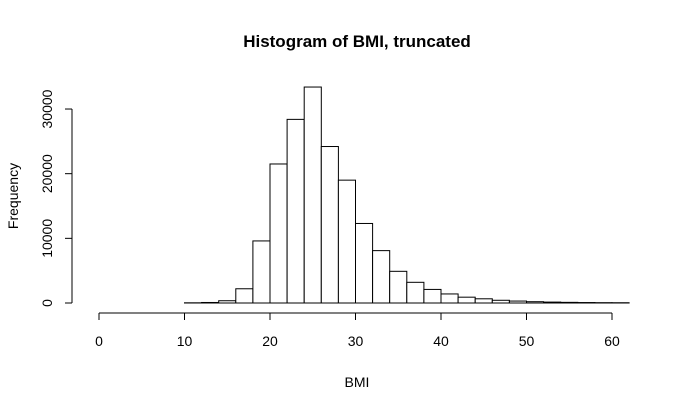  What do you see at coordinates (612, 341) in the screenshot?
I see `x-tick-label: 60` at bounding box center [612, 341].